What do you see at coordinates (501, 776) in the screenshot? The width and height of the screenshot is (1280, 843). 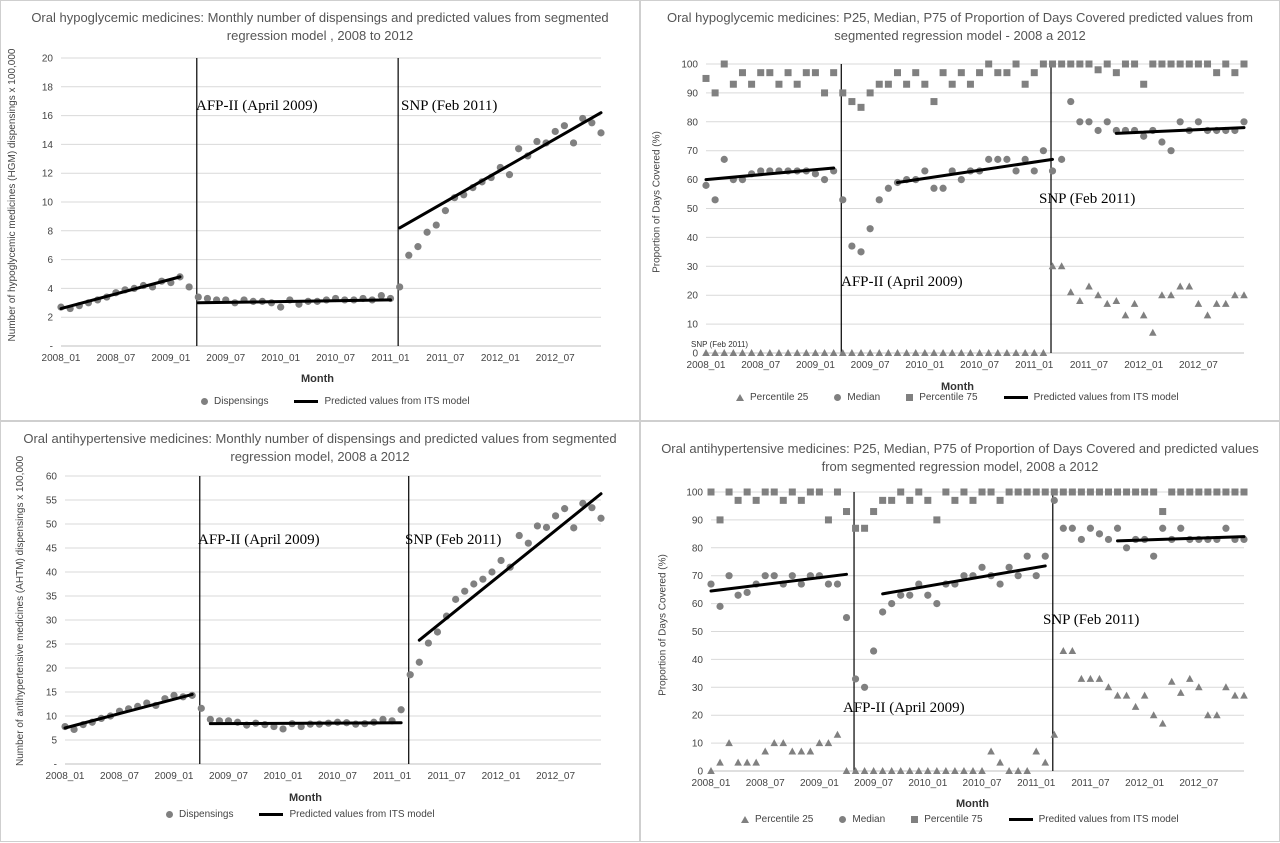 I see `x-tick-label: 2012_01` at bounding box center [501, 776].